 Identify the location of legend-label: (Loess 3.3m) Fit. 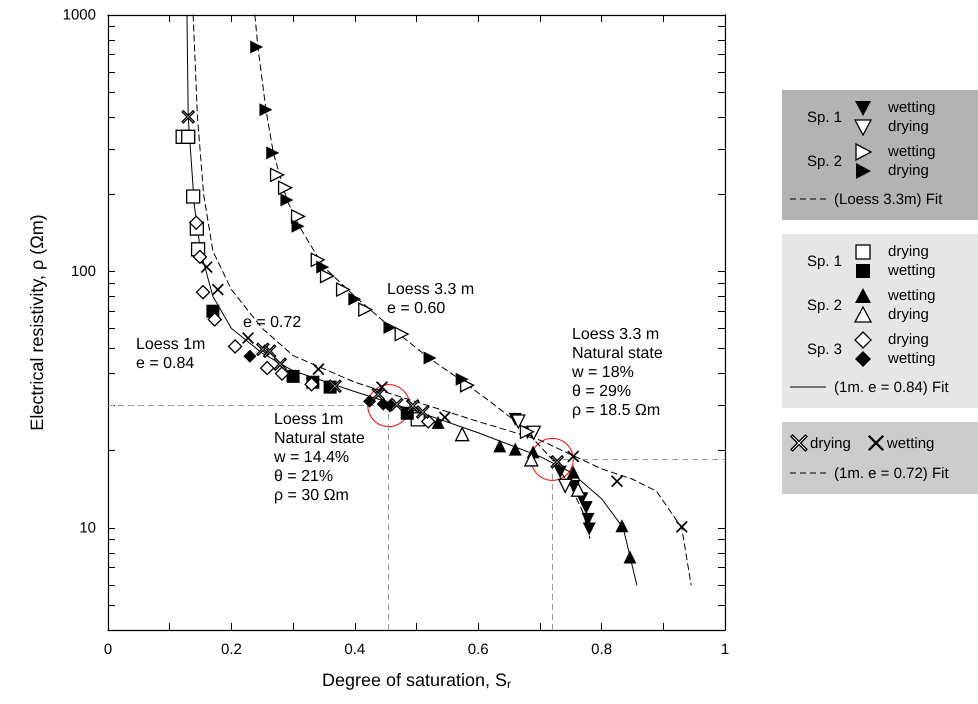
(888, 199).